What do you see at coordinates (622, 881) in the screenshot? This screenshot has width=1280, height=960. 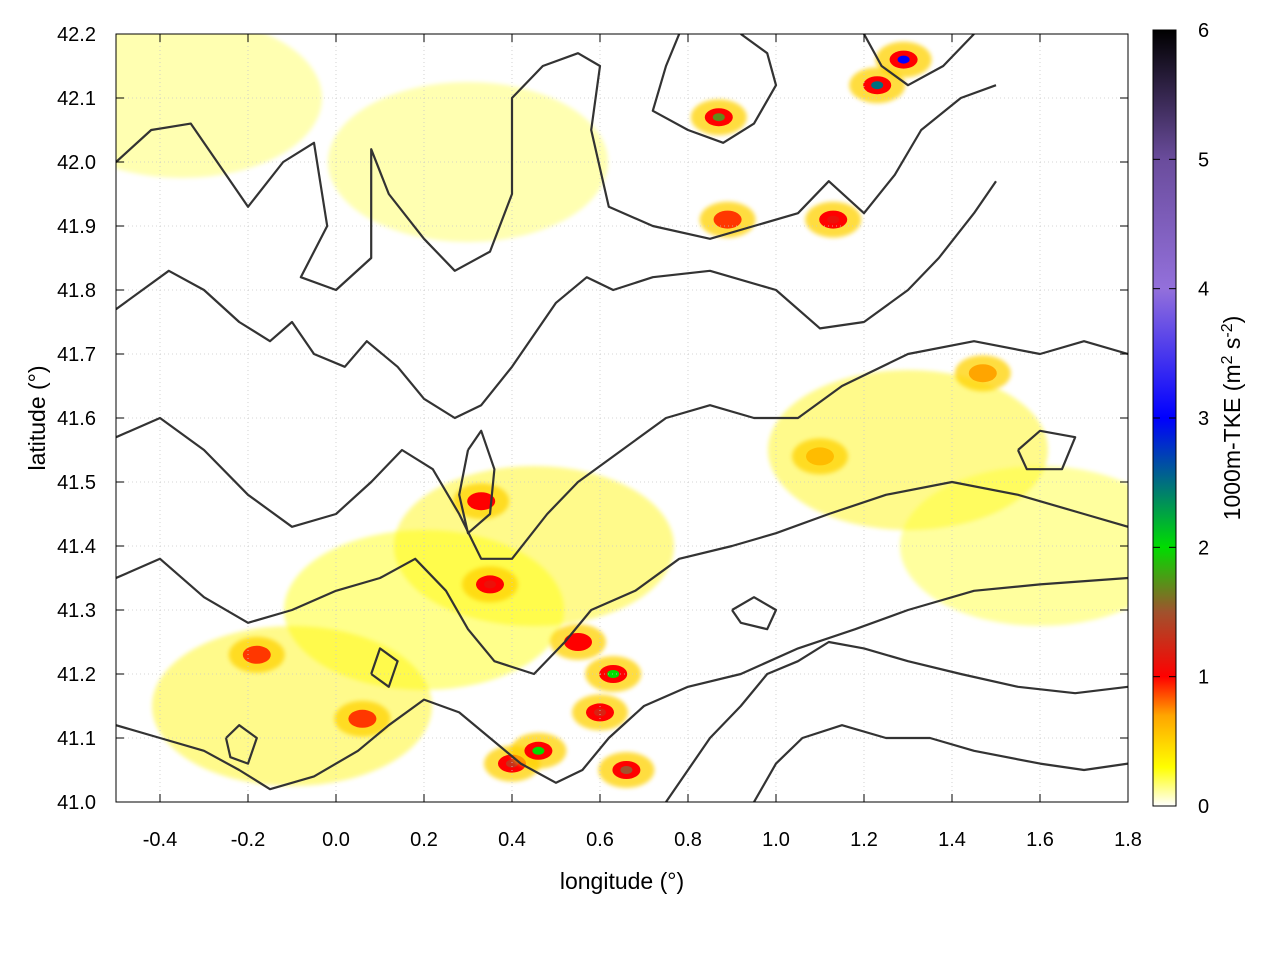 I see `x-axis-title: longitude (°)` at bounding box center [622, 881].